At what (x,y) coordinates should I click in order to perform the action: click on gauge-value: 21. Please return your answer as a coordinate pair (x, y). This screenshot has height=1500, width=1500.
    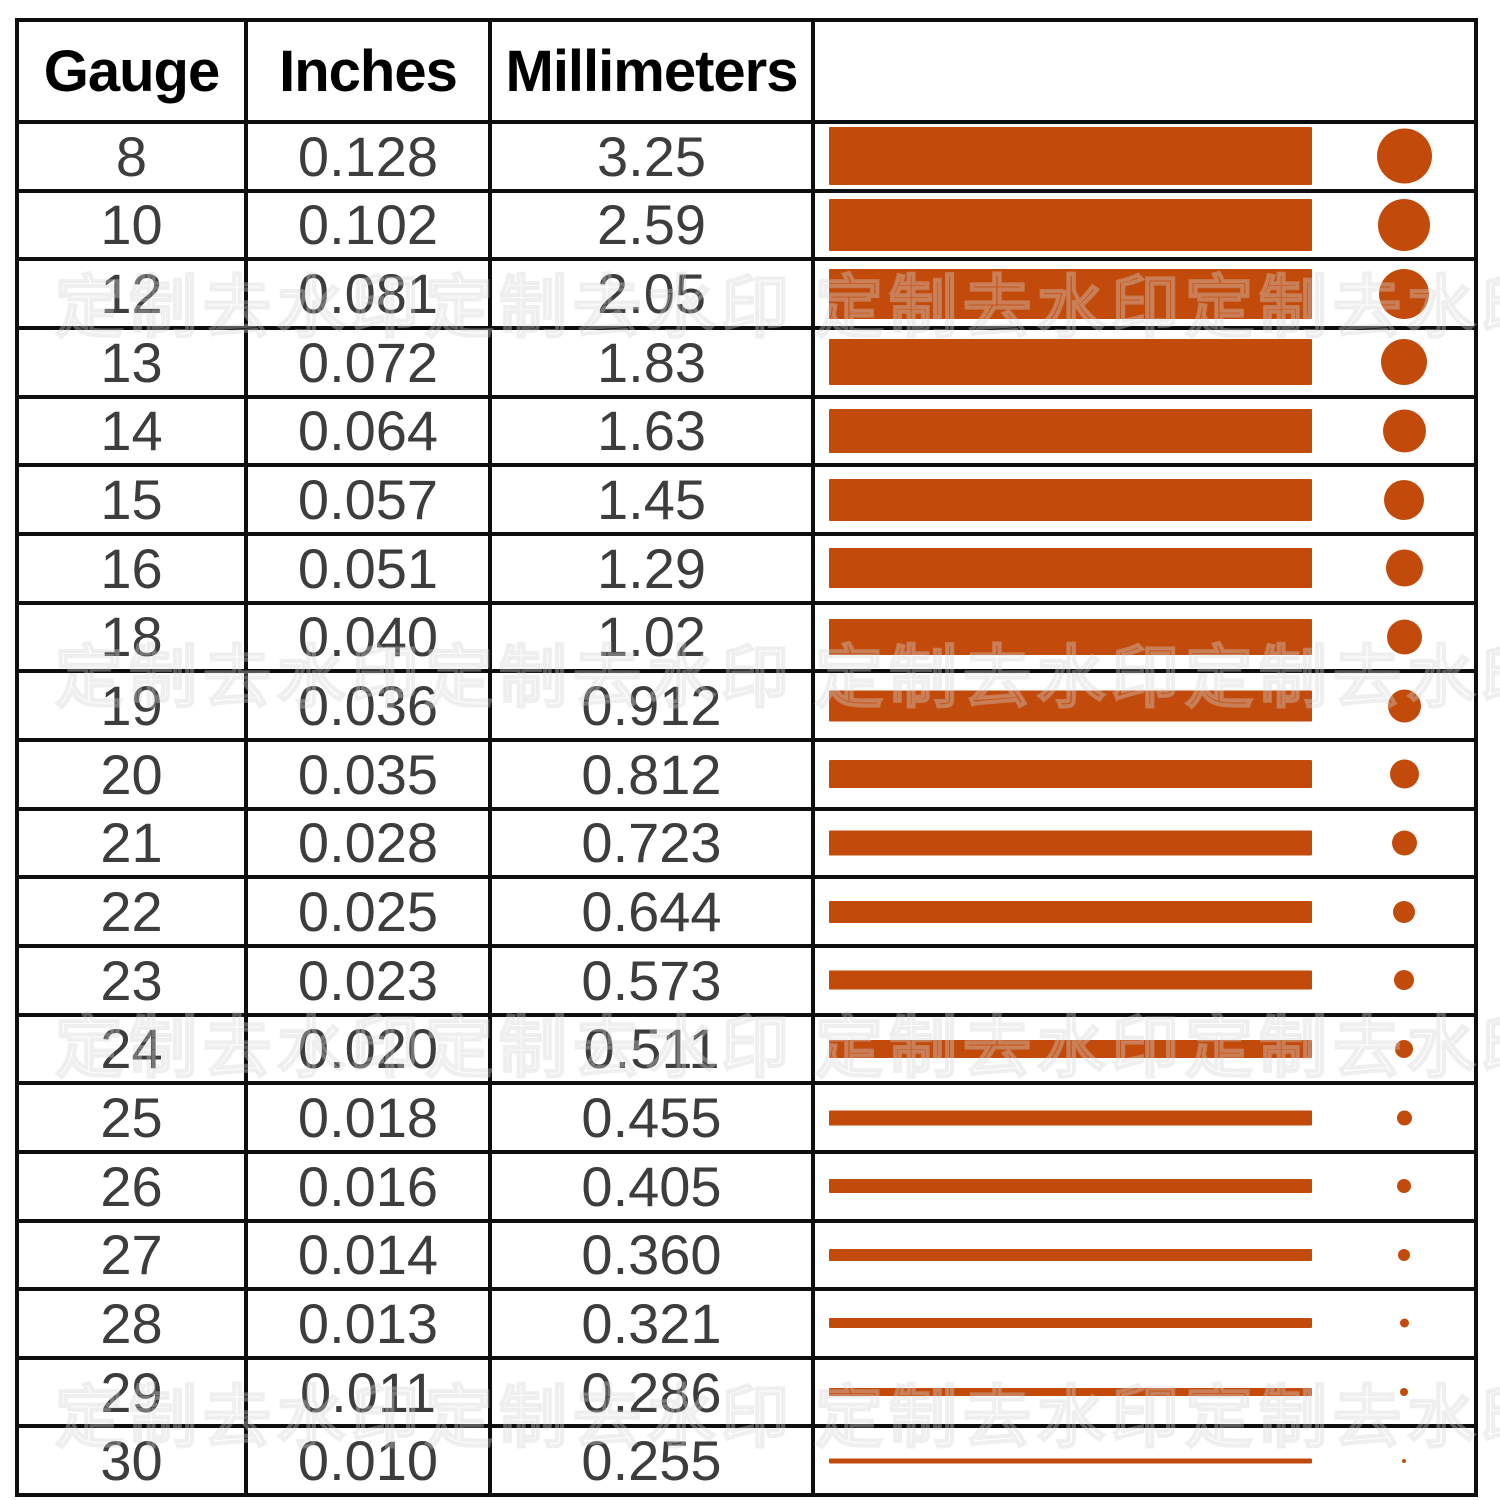
    Looking at the image, I should click on (133, 843).